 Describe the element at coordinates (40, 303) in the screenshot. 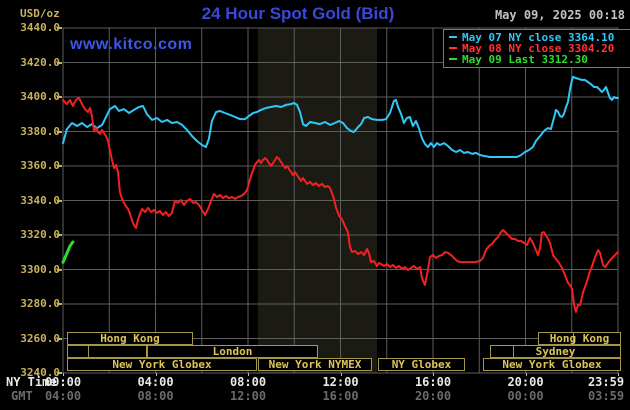

I see `y-axis-label: 3280.0` at that location.